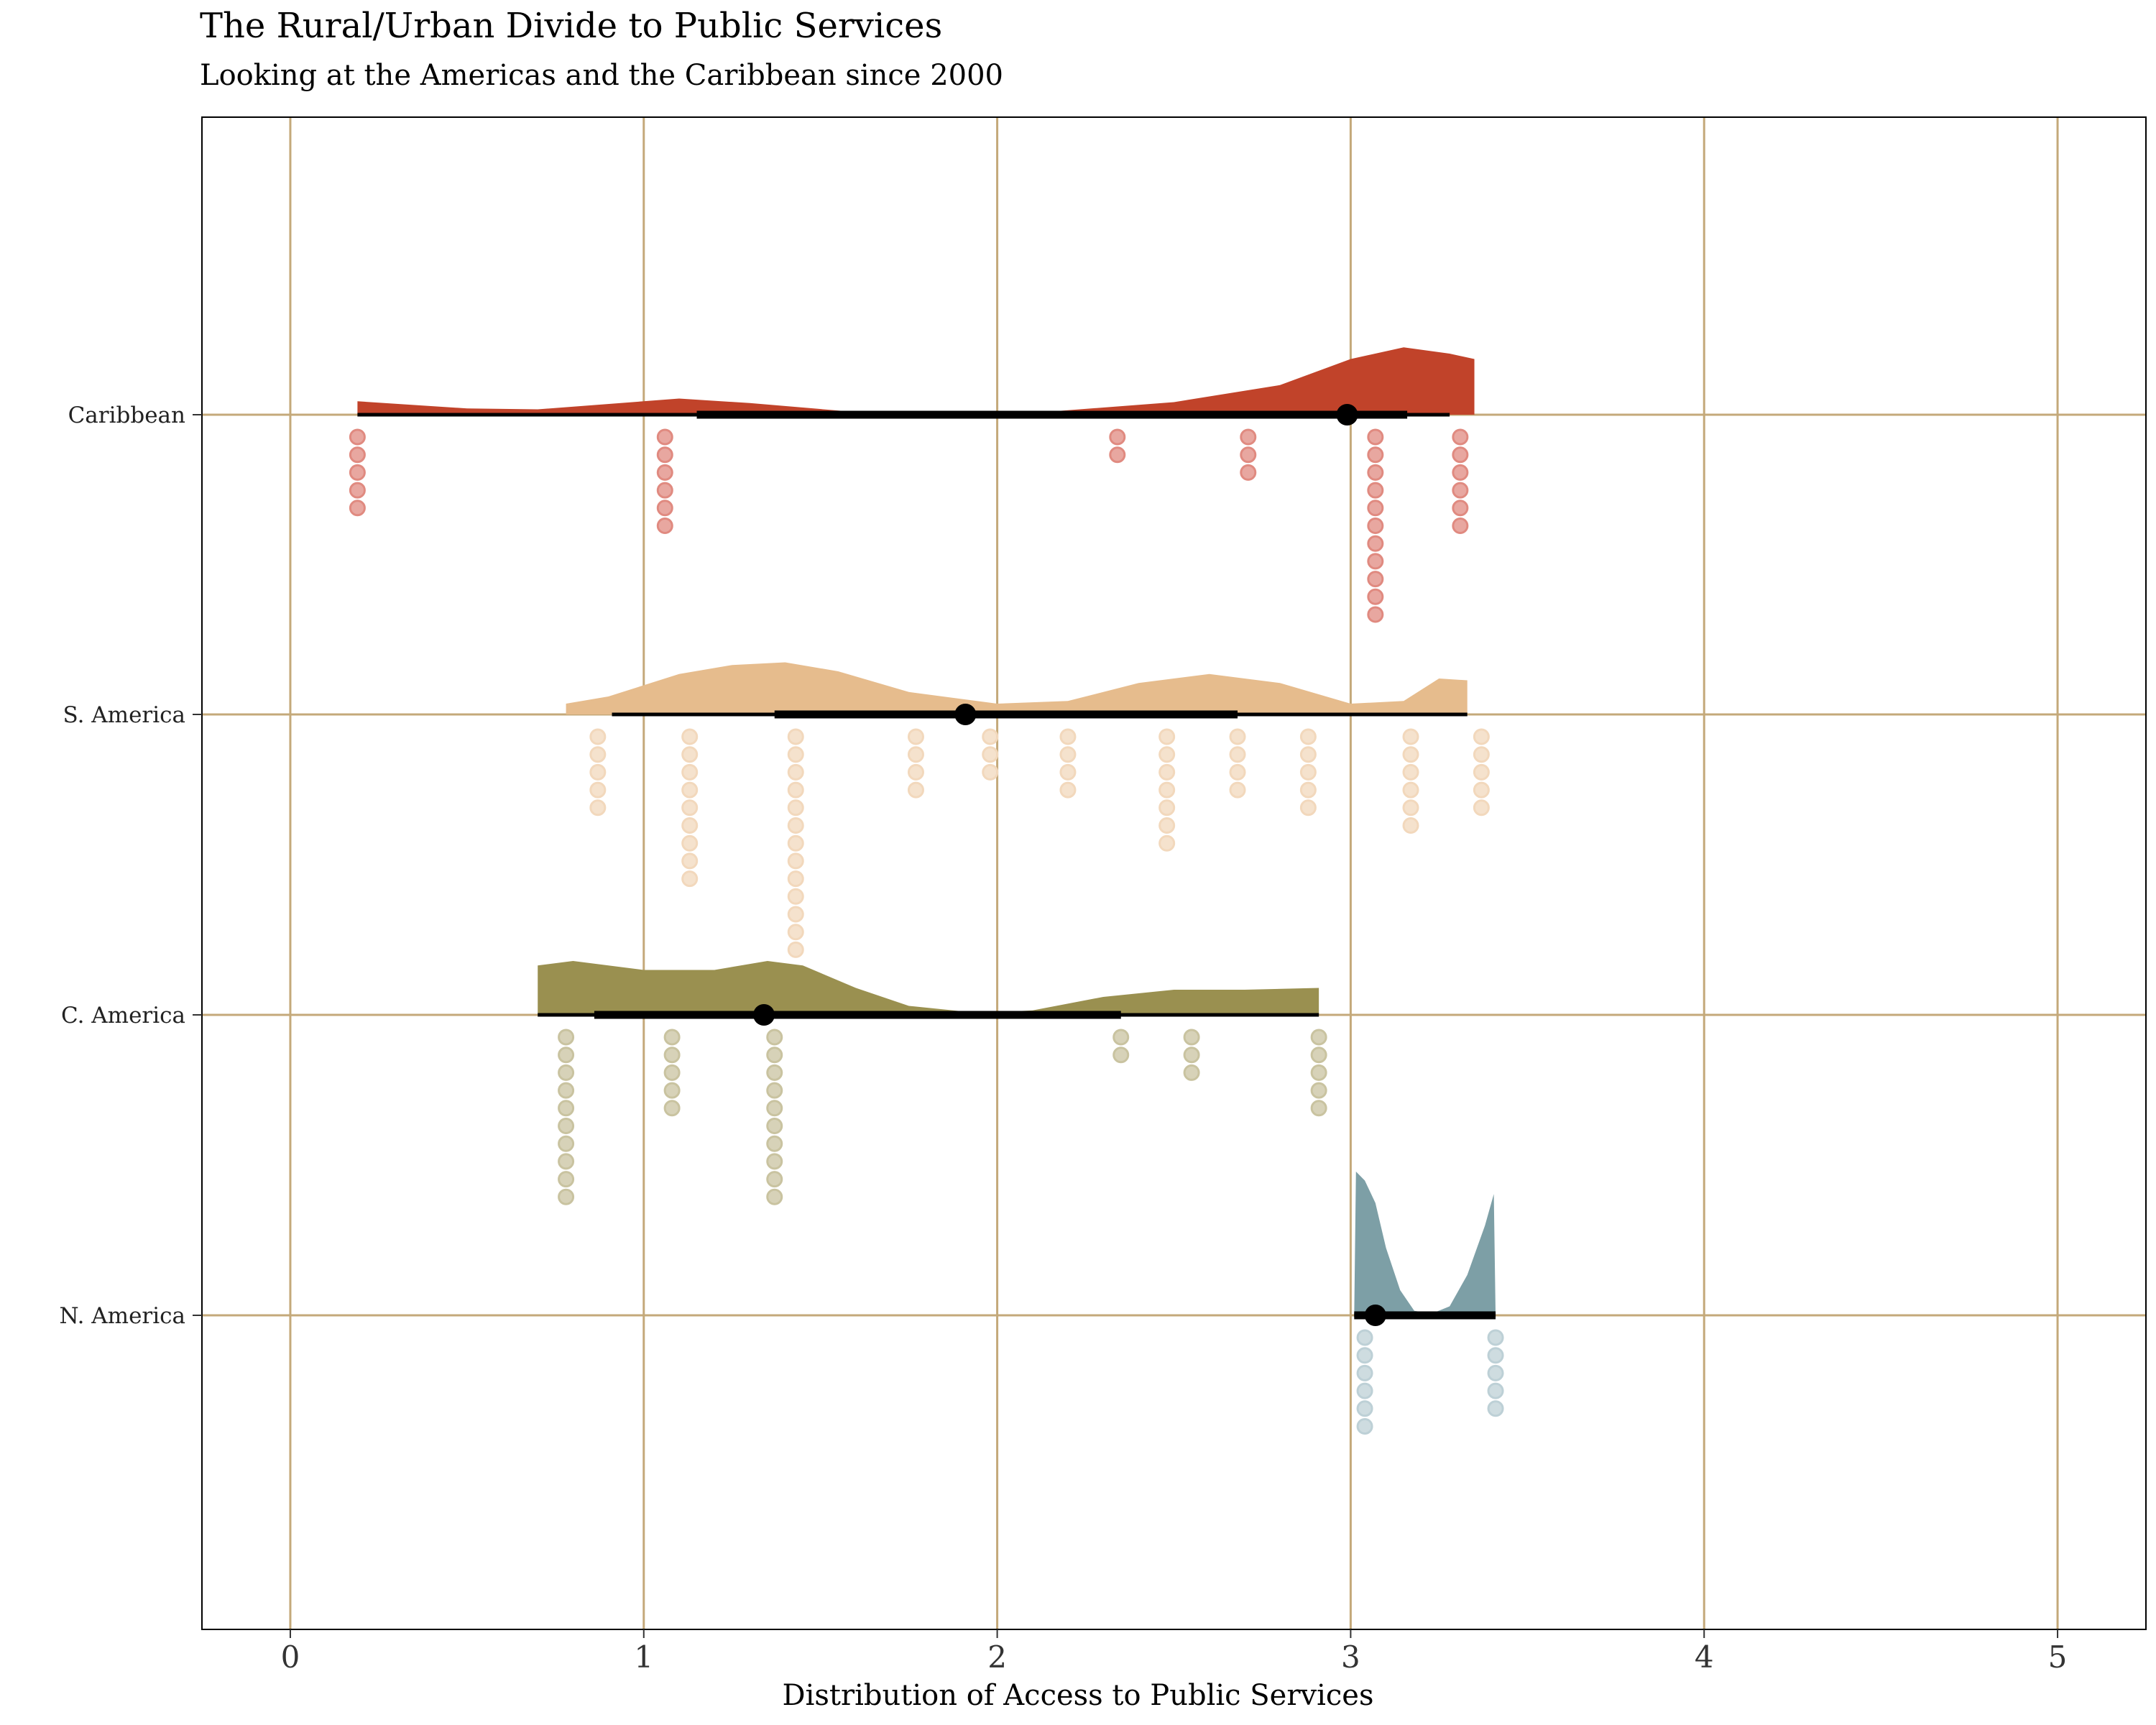  I want to click on category-label-n-america: N. America, so click(122, 1316).